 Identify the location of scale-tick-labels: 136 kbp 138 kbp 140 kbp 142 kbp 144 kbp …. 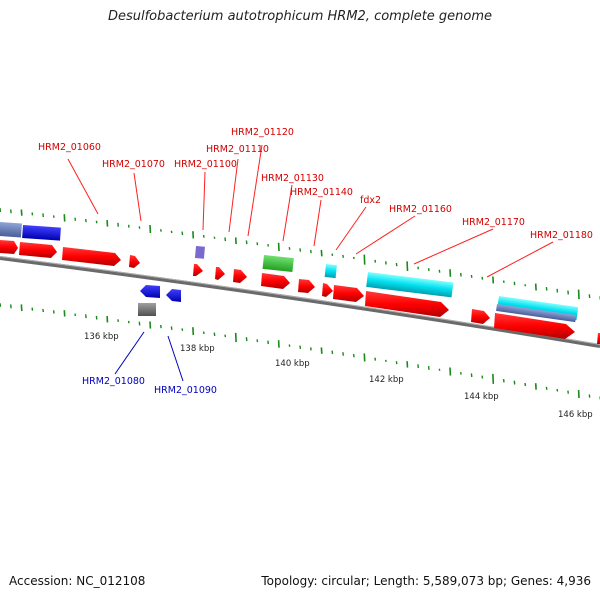
(338, 376).